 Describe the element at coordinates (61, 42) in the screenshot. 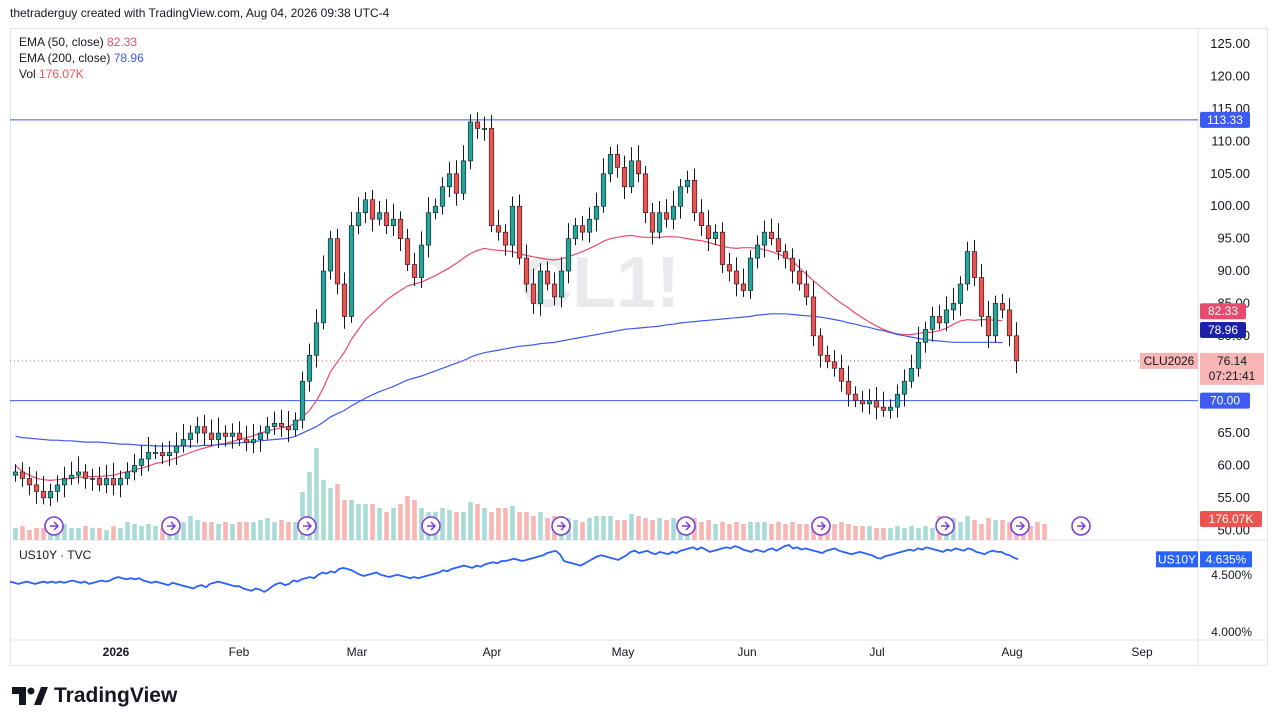

I see `legend-ema50-label: EMA (50, close)` at that location.